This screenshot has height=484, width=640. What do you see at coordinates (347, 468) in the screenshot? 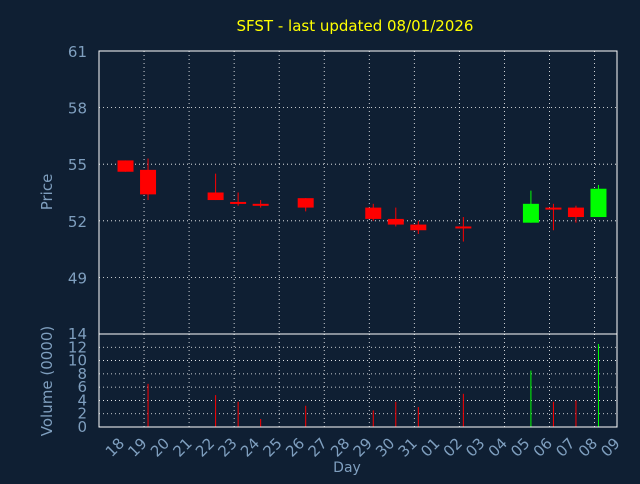
I see `x-axis-label: Day` at bounding box center [347, 468].